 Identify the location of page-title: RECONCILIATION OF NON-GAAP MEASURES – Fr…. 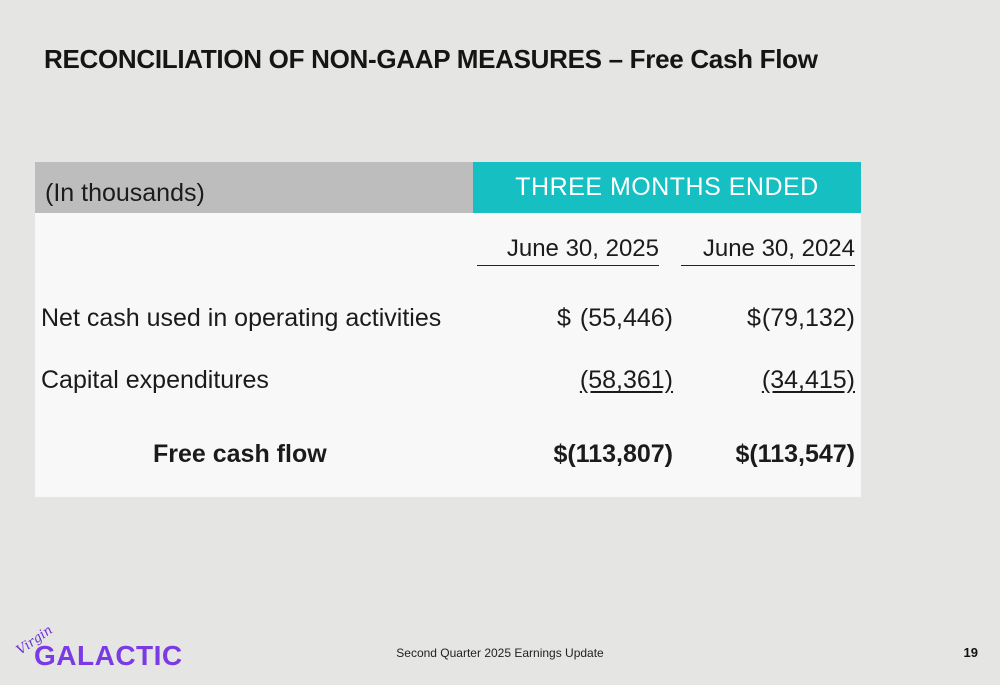
(431, 59).